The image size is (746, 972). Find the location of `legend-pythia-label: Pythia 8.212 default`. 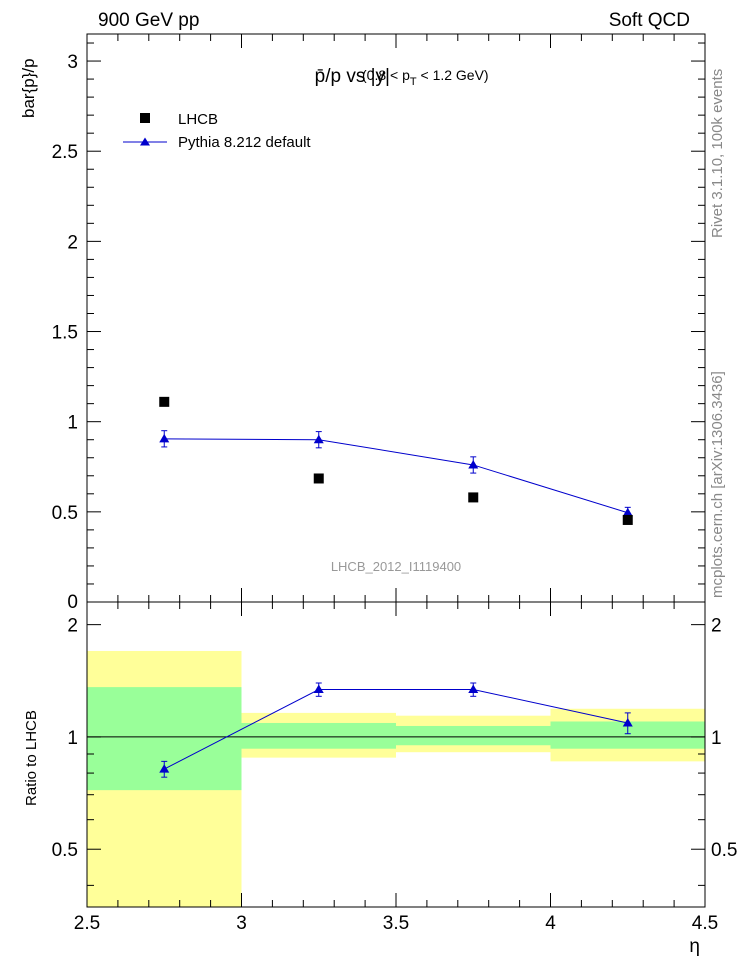

legend-pythia-label: Pythia 8.212 default is located at coordinates (244, 142).